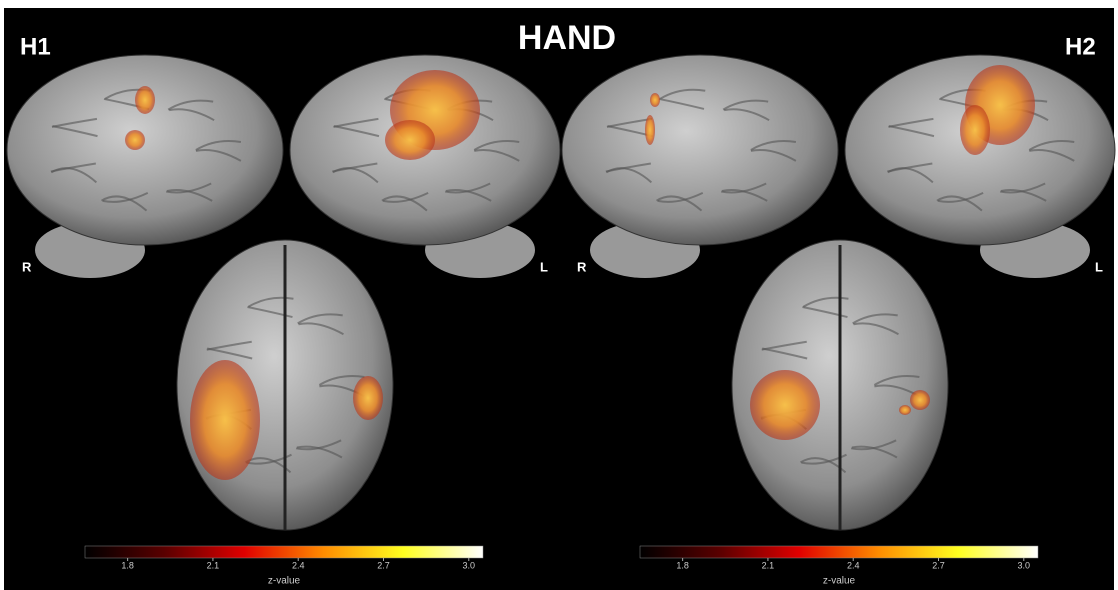  Describe the element at coordinates (1080, 46) in the screenshot. I see `panel-label: H2` at that location.